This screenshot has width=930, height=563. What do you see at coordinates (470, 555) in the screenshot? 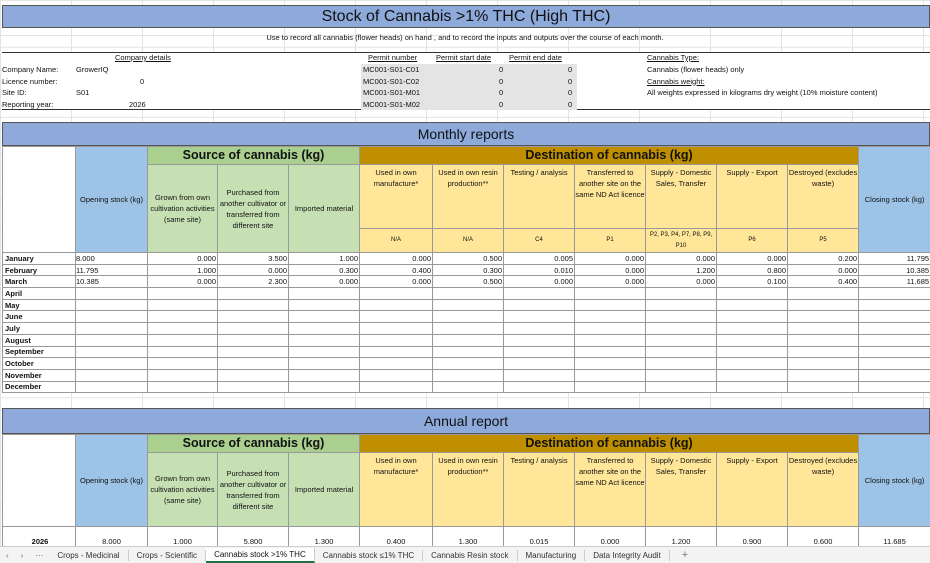
I see `sheet-tab: Cannabis Resin stock` at bounding box center [470, 555].